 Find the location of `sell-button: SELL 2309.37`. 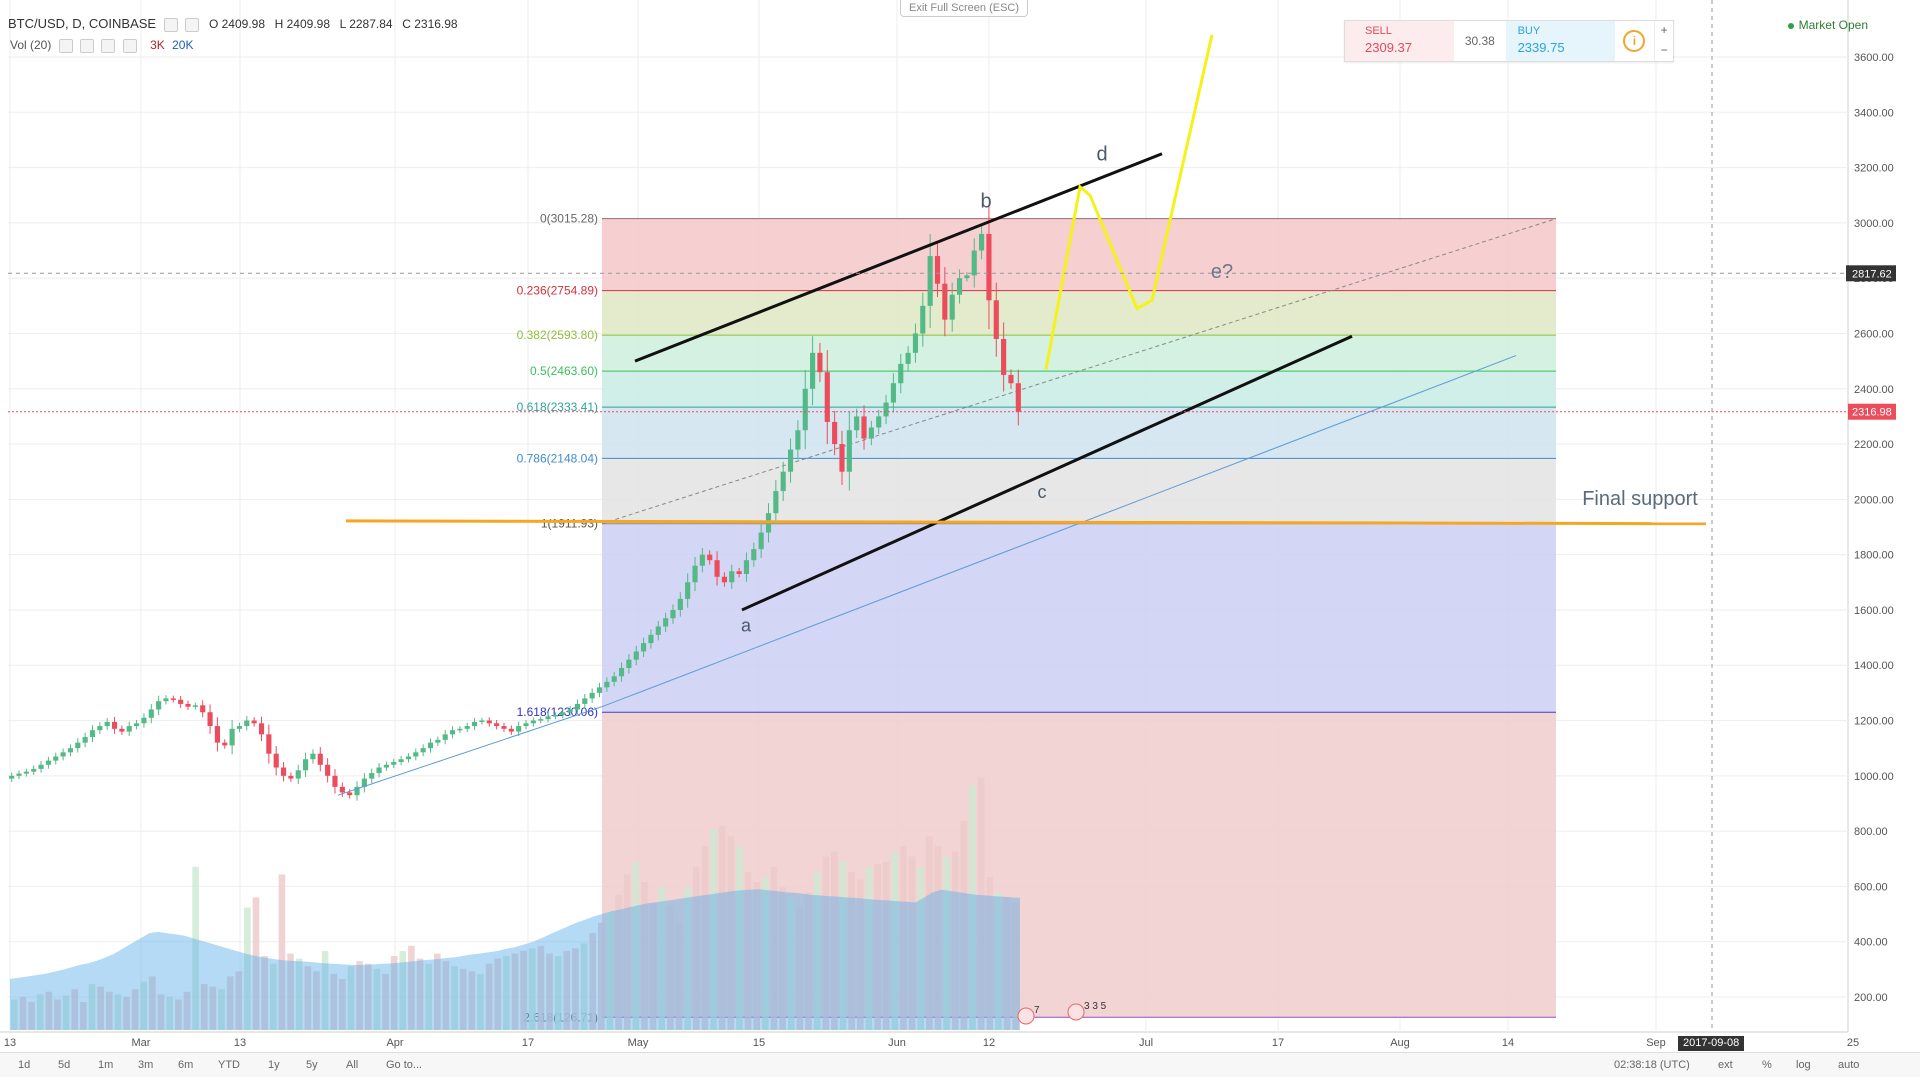

sell-button: SELL 2309.37 is located at coordinates (1400, 41).